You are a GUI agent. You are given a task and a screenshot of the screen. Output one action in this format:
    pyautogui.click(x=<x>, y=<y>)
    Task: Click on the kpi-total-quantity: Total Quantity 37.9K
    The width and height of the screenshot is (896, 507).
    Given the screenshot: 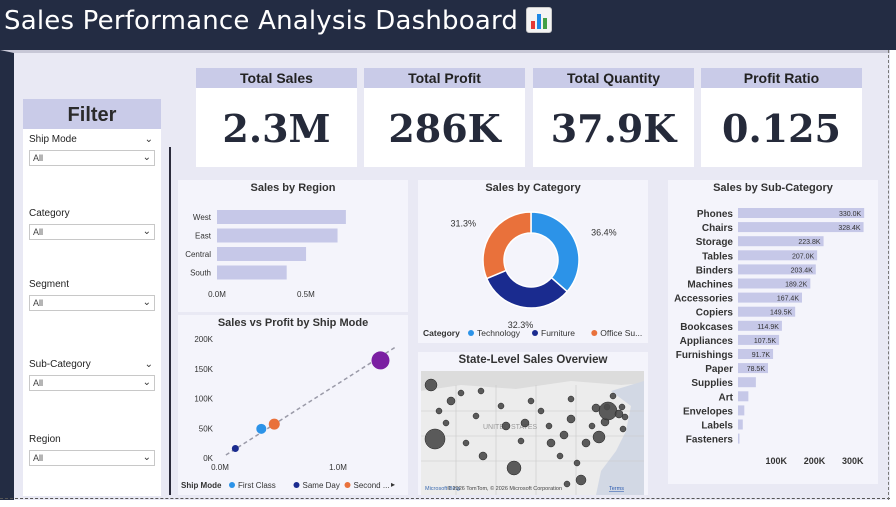 What is the action you would take?
    pyautogui.click(x=613, y=117)
    